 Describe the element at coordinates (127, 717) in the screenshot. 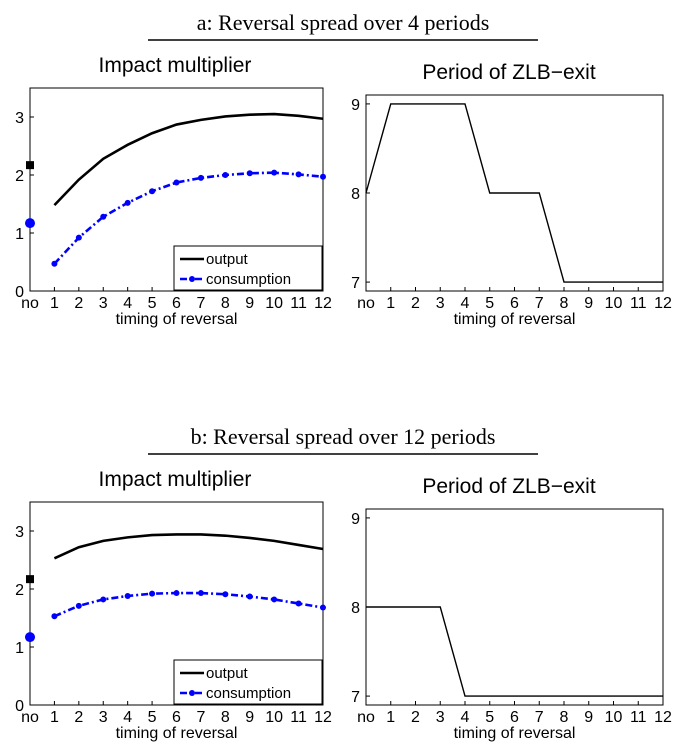

I see `chart-b1-x-tick-label: 4` at that location.